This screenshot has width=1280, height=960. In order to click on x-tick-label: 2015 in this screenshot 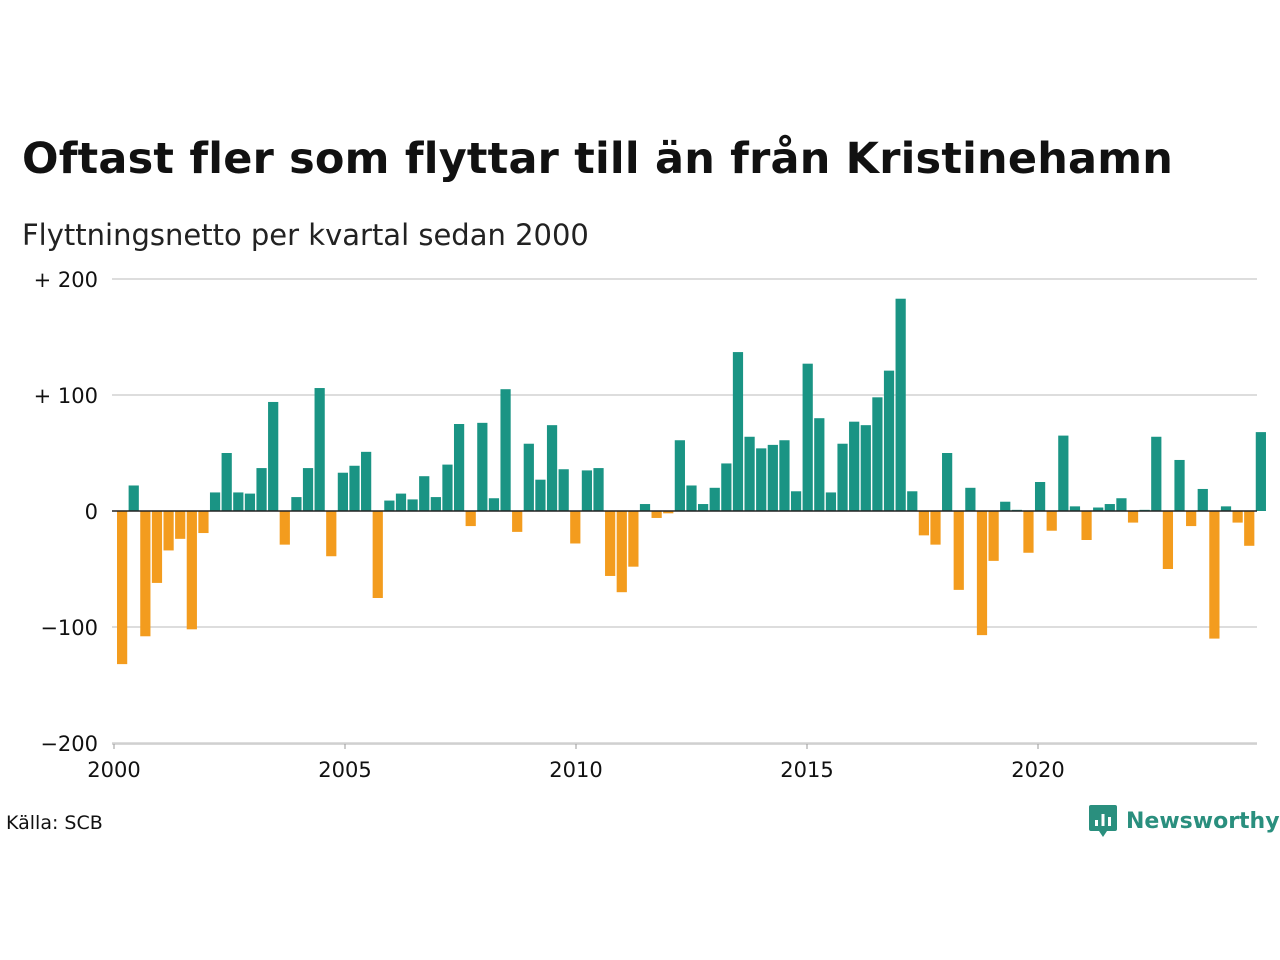, I will do `click(806, 770)`.